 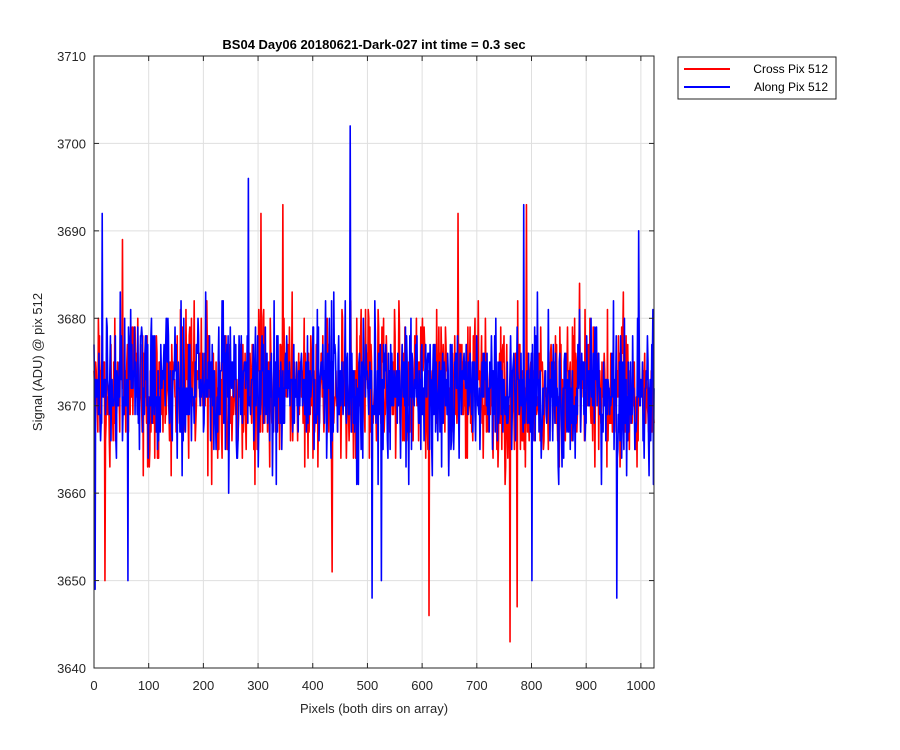 I want to click on y-tick-label: 3640, so click(x=71, y=668).